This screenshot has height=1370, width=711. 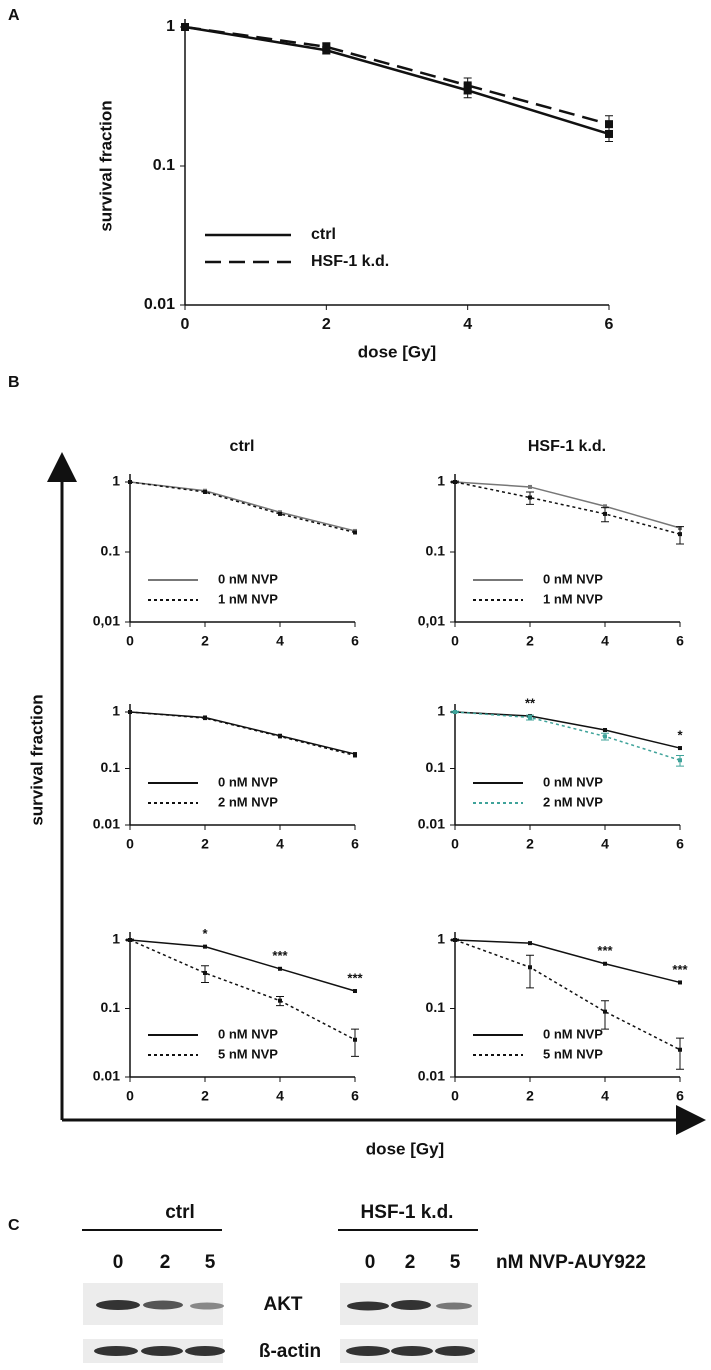 I want to click on column-title: HSF-1 k.d., so click(x=567, y=446).